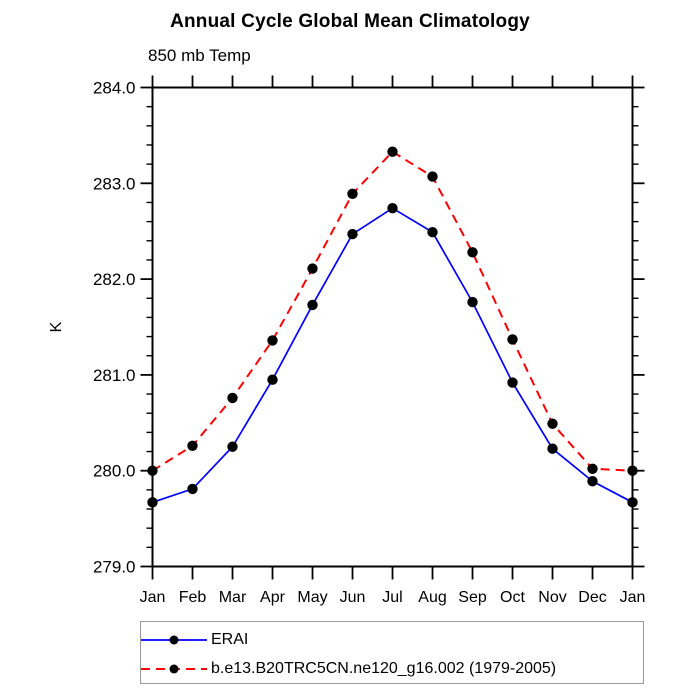 Image resolution: width=700 pixels, height=700 pixels. What do you see at coordinates (193, 597) in the screenshot?
I see `svg-text: Feb` at bounding box center [193, 597].